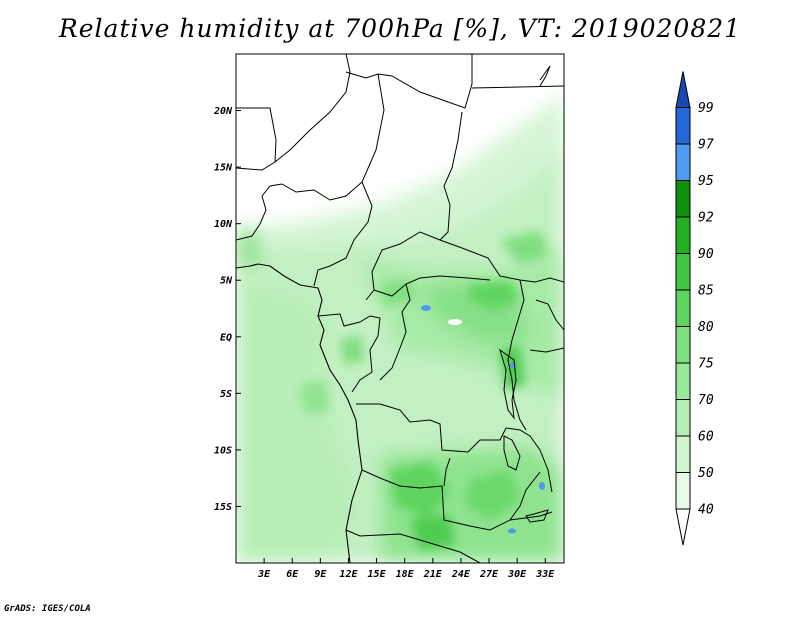 The width and height of the screenshot is (800, 618). Describe the element at coordinates (348, 574) in the screenshot. I see `x-tick-label: 12E` at that location.